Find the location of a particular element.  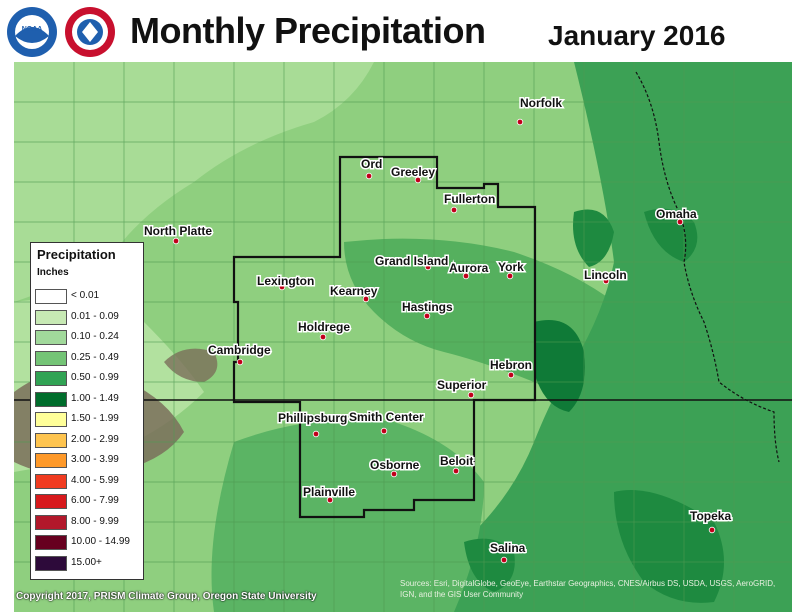

legend-item: 10.00 - 14.99 is located at coordinates (88, 543).